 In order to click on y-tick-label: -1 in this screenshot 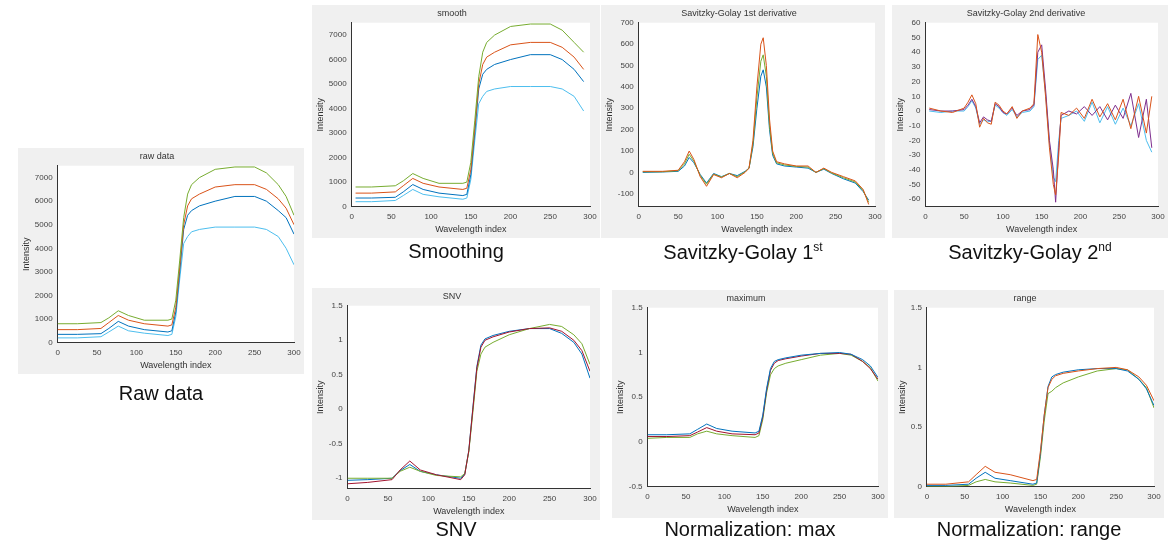, I will do `click(339, 478)`.